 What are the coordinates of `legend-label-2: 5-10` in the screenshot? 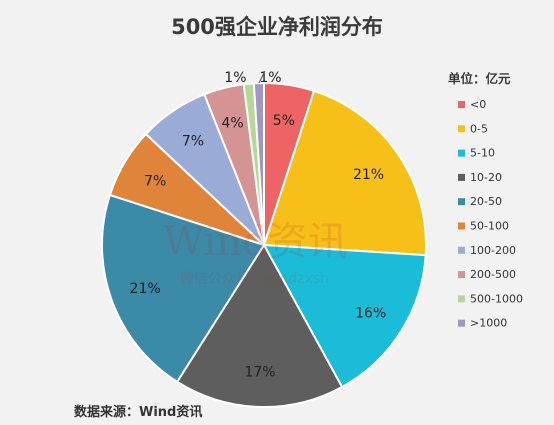 It's located at (482, 153).